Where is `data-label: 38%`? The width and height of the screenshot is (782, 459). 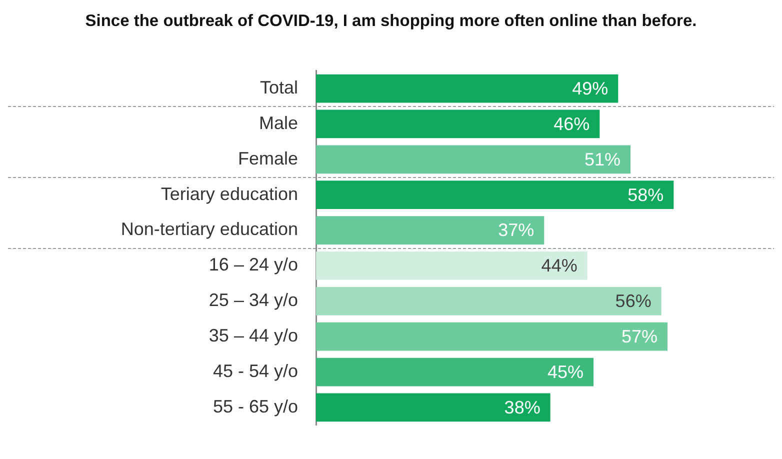
data-label: 38% is located at coordinates (522, 407).